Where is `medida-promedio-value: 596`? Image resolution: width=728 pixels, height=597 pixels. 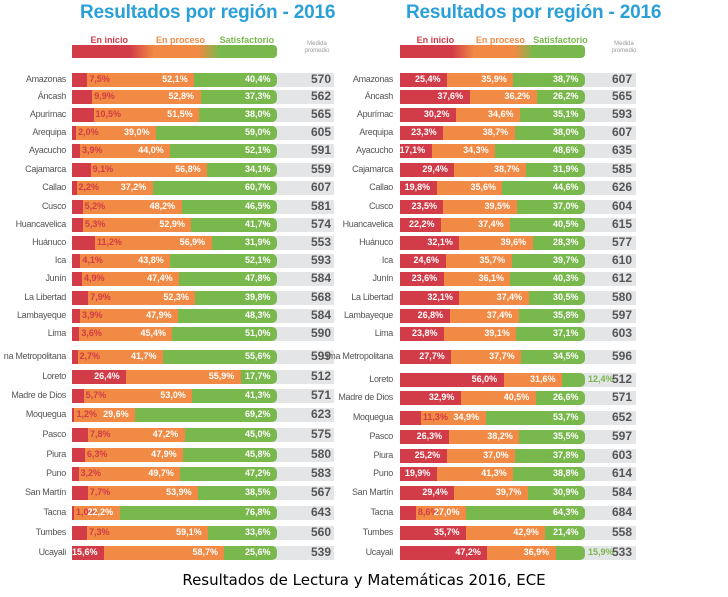
medida-promedio-value: 596 is located at coordinates (621, 356).